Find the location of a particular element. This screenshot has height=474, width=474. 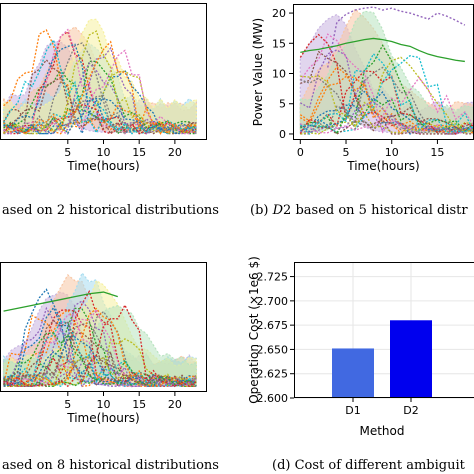

y-tick-label: 2.725 is located at coordinates (273, 277).